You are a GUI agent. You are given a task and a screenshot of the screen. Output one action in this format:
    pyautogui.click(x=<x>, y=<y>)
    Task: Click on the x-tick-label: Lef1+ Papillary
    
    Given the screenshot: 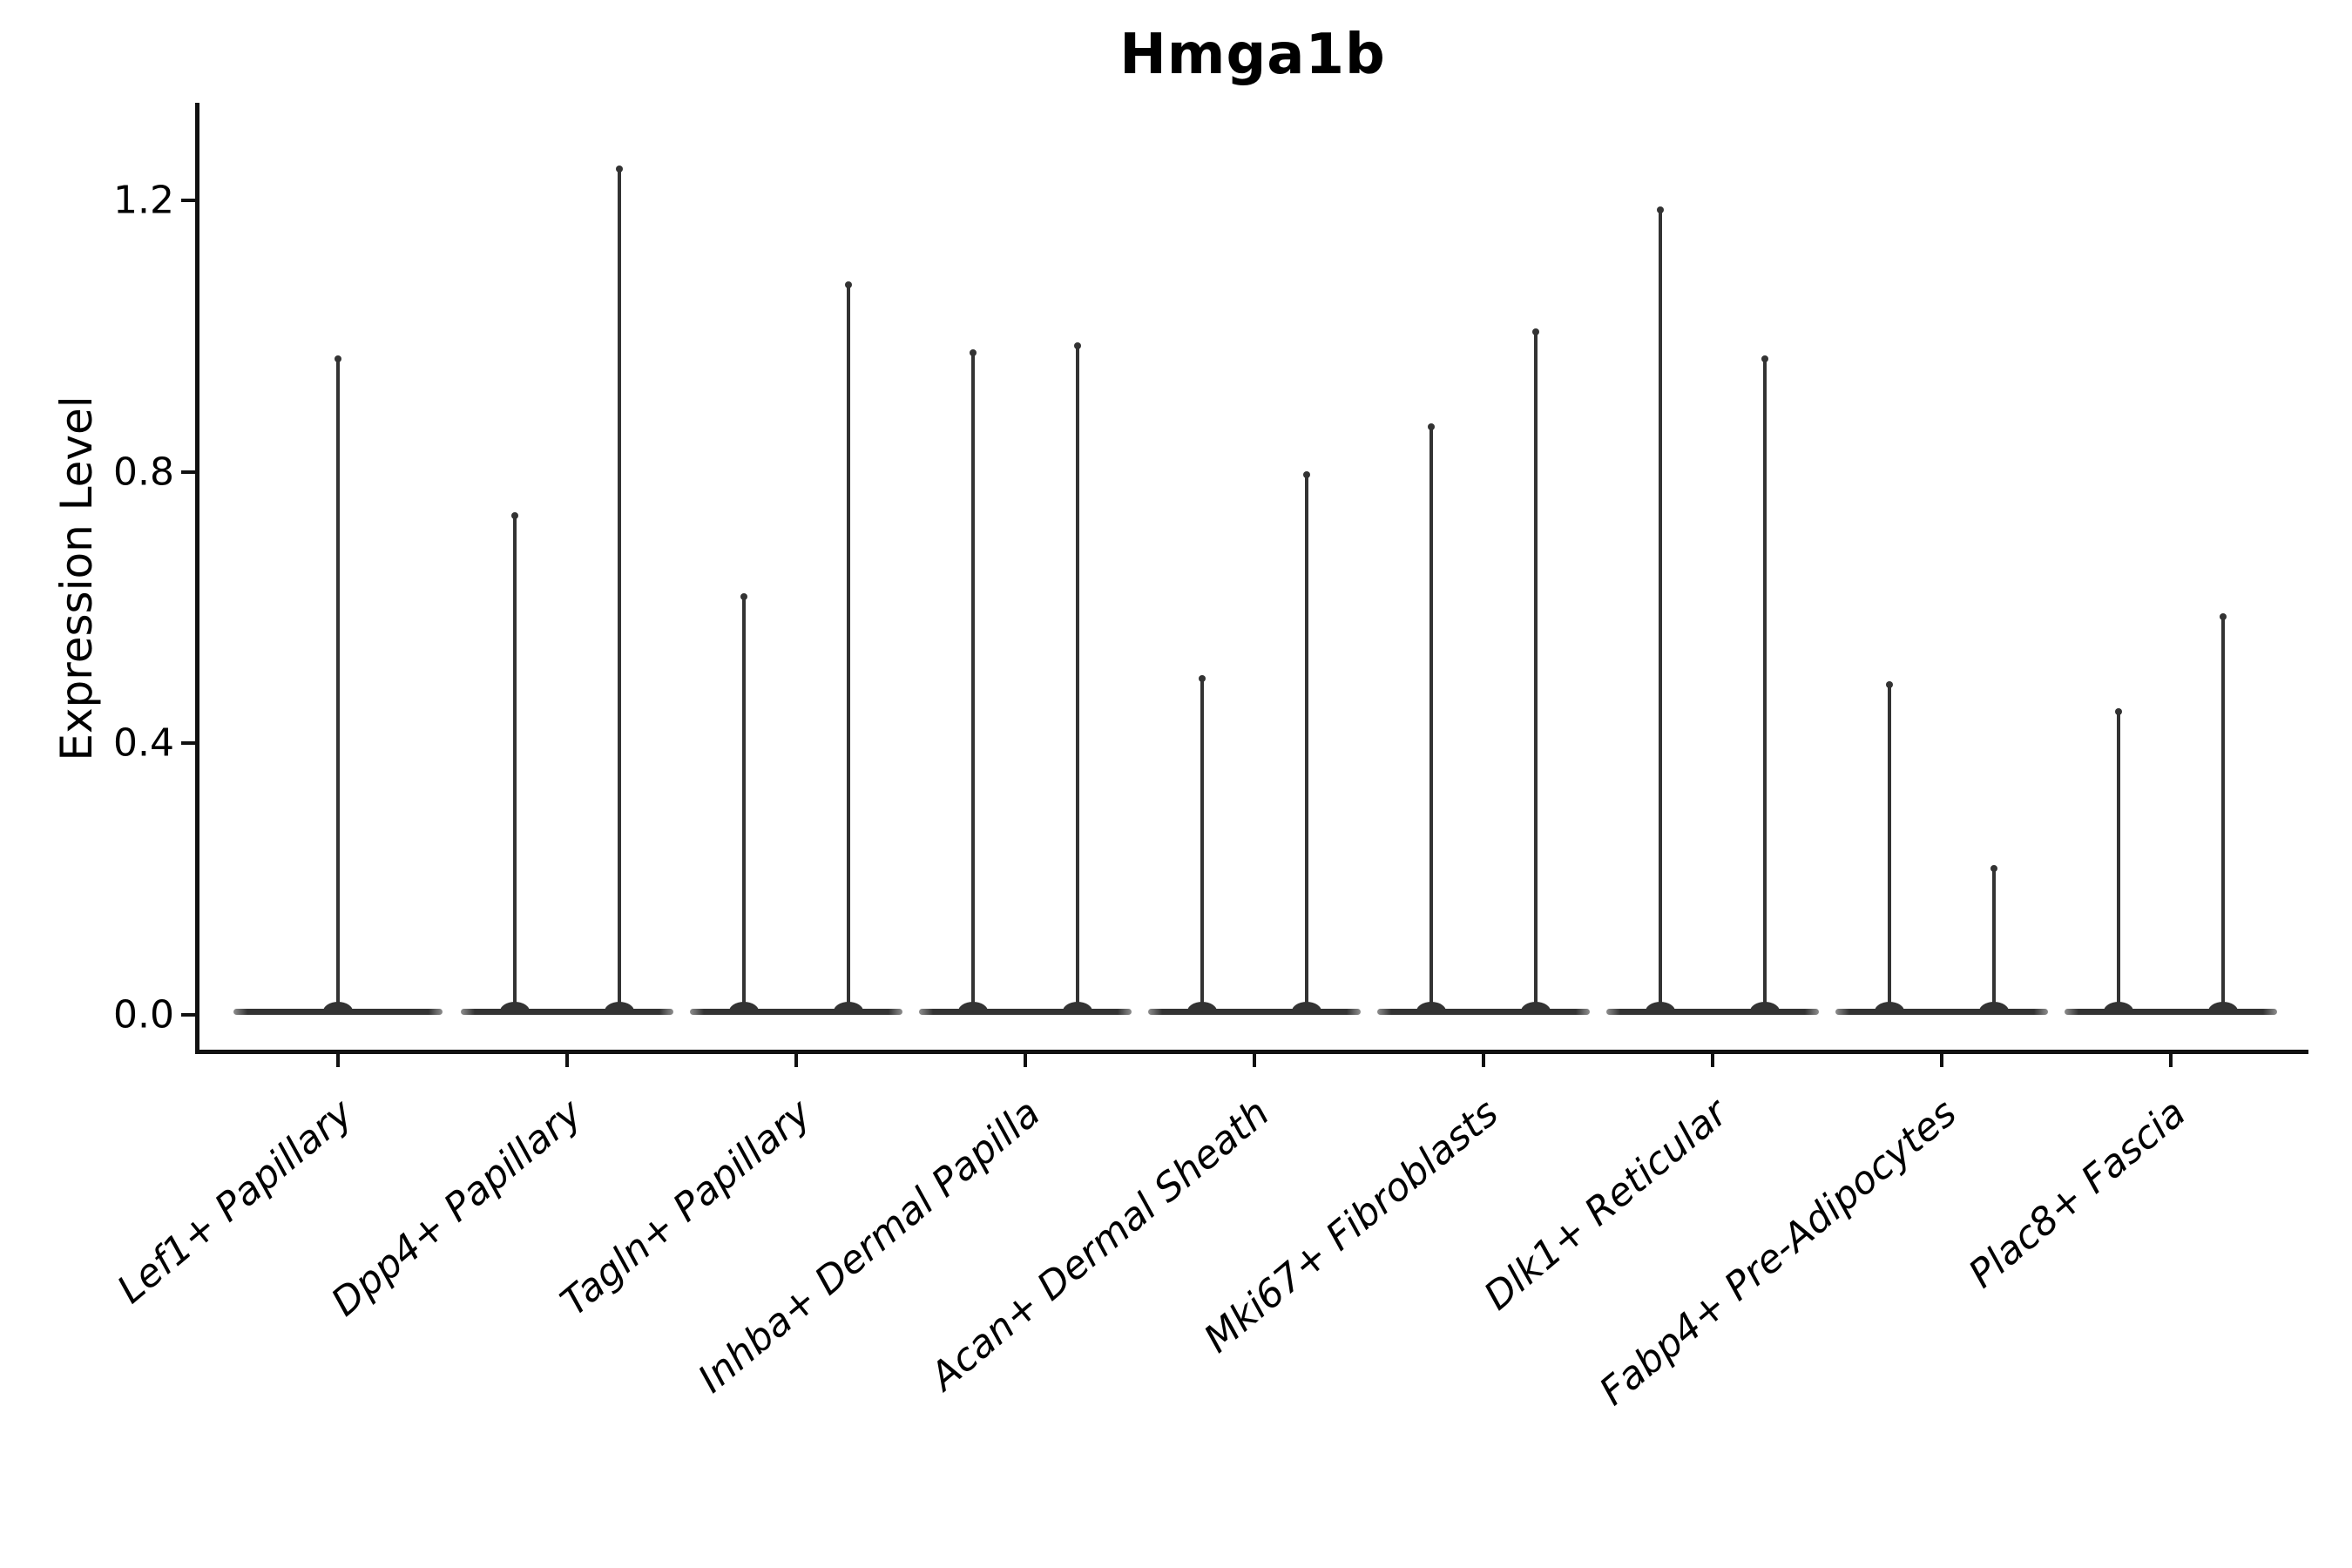 What is the action you would take?
    pyautogui.click(x=235, y=1202)
    